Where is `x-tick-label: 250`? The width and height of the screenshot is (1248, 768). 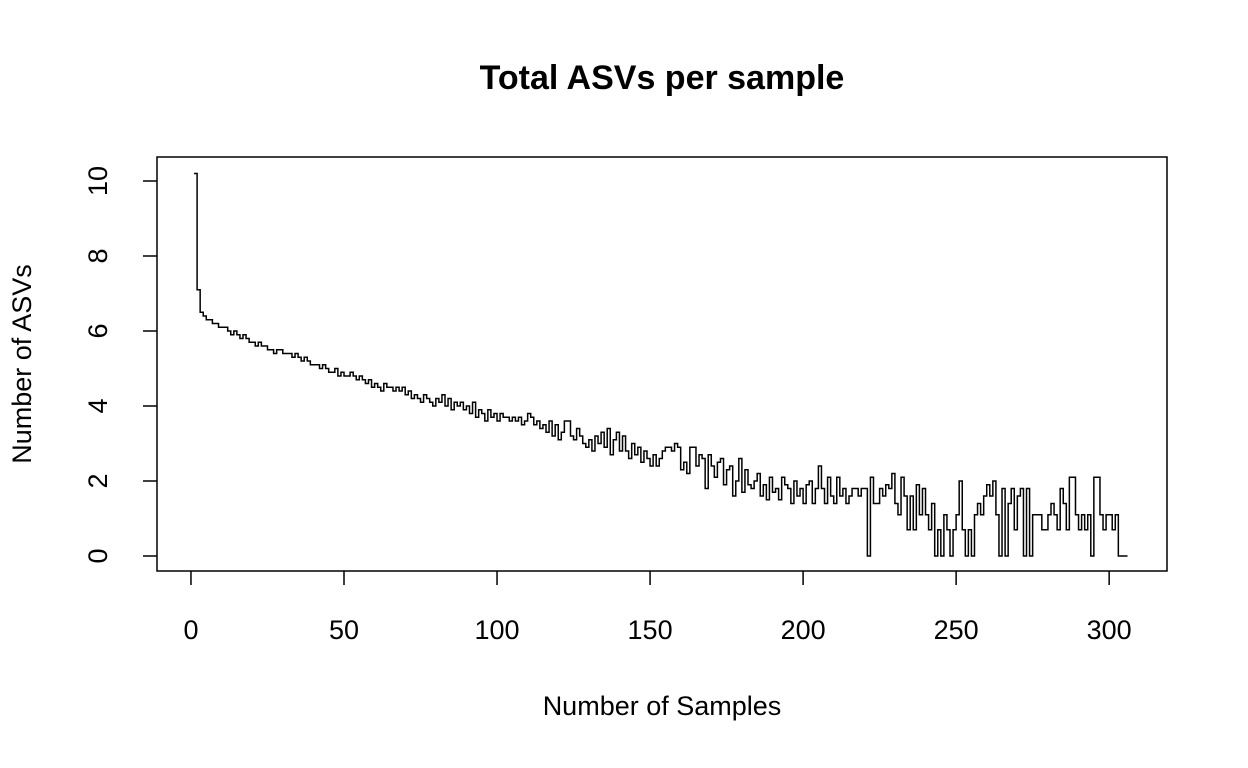 x-tick-label: 250 is located at coordinates (956, 630).